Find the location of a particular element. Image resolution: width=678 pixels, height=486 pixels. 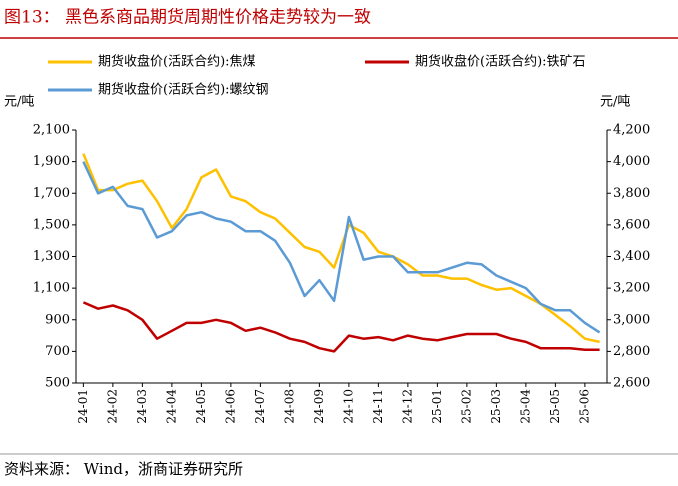

x-tick-label: 25-04 is located at coordinates (525, 406).